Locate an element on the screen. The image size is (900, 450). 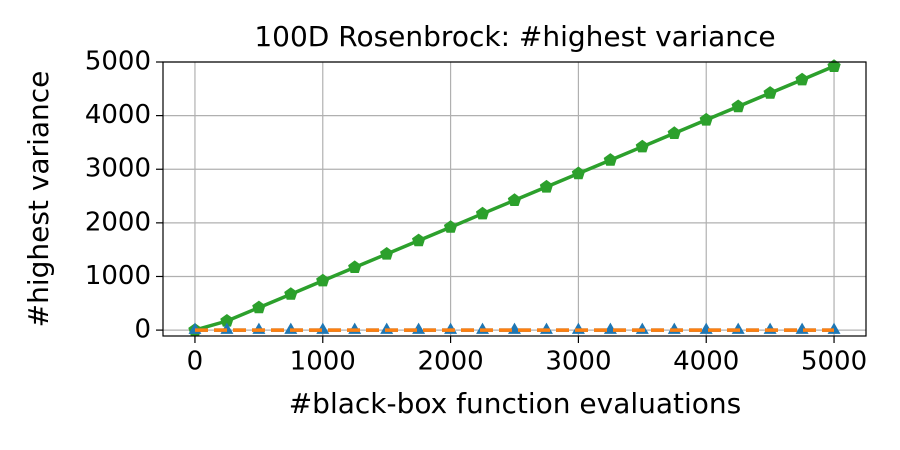
chart-title: 100D Rosenbrock: #highest variance is located at coordinates (514, 36).